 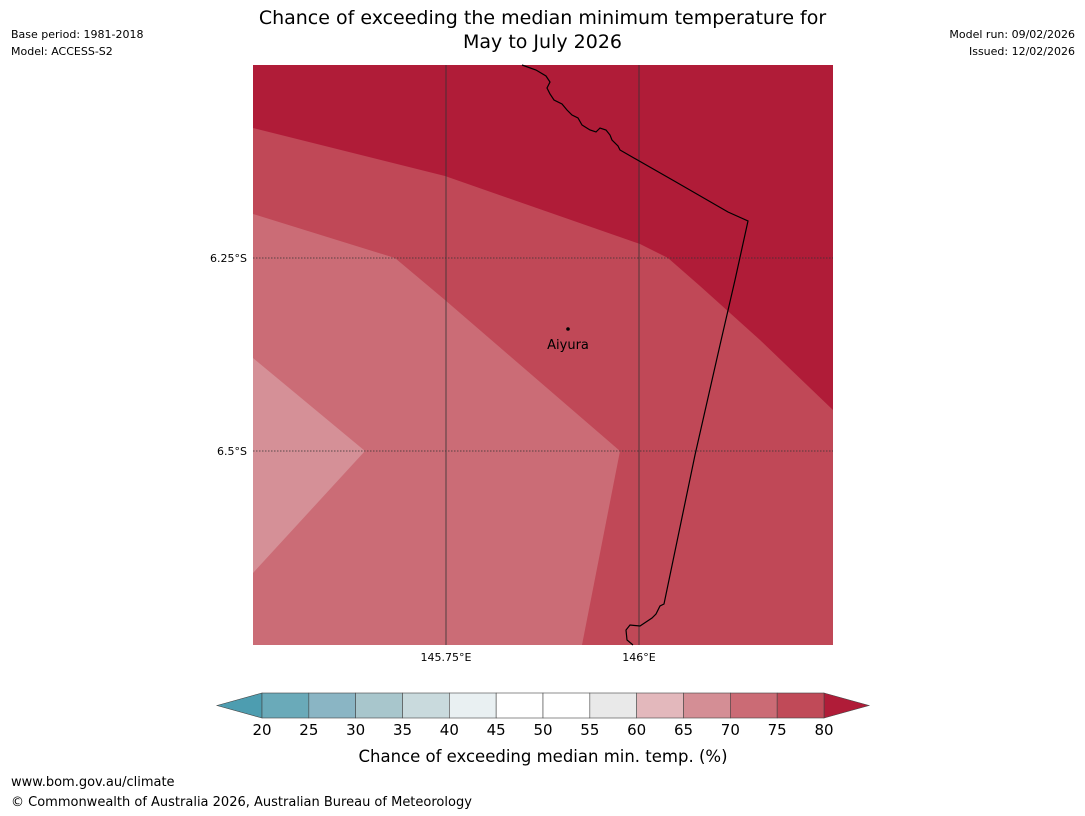 What do you see at coordinates (62, 51) in the screenshot?
I see `model-name: Model: ACCESS-S2` at bounding box center [62, 51].